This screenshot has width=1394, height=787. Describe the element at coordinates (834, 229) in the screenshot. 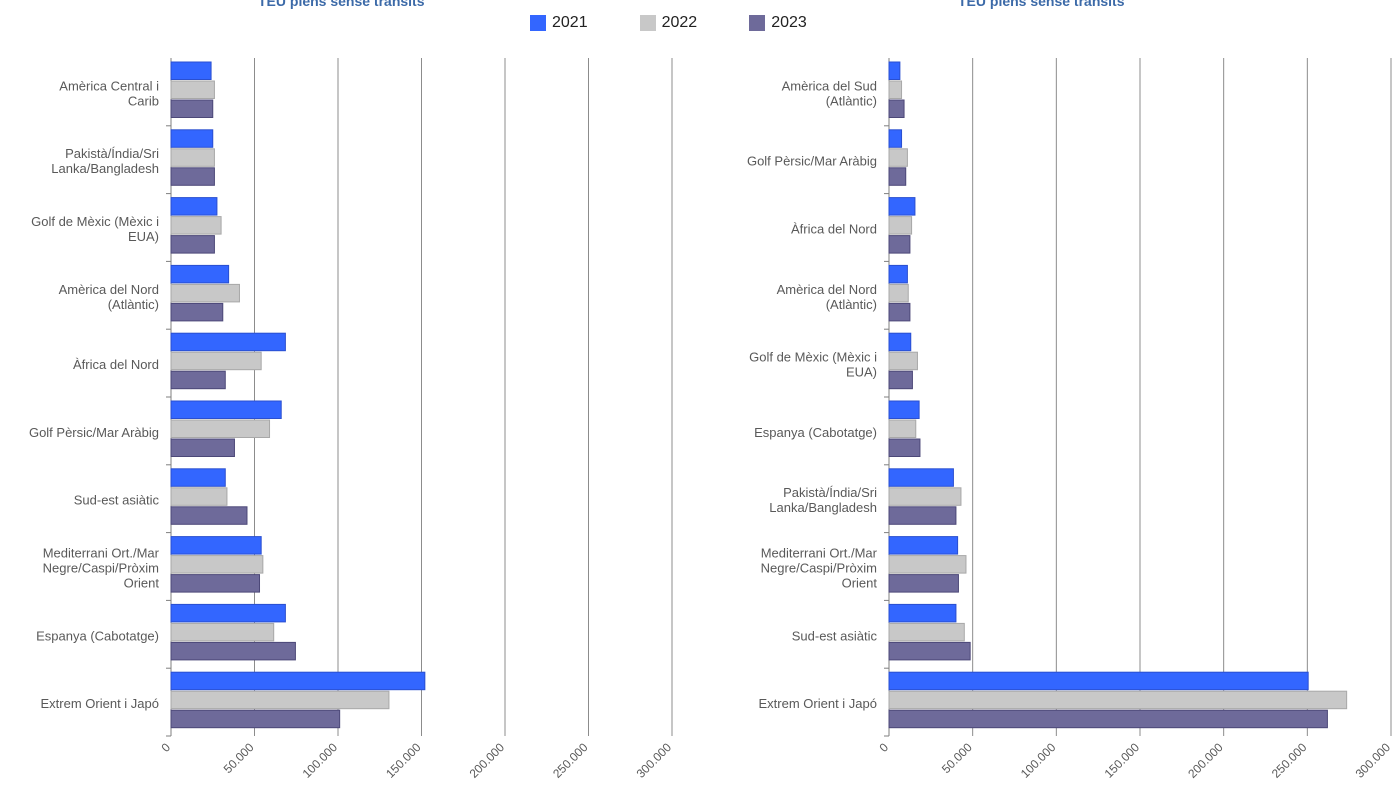

I see `right-category-label: Àfrica del Nord` at that location.